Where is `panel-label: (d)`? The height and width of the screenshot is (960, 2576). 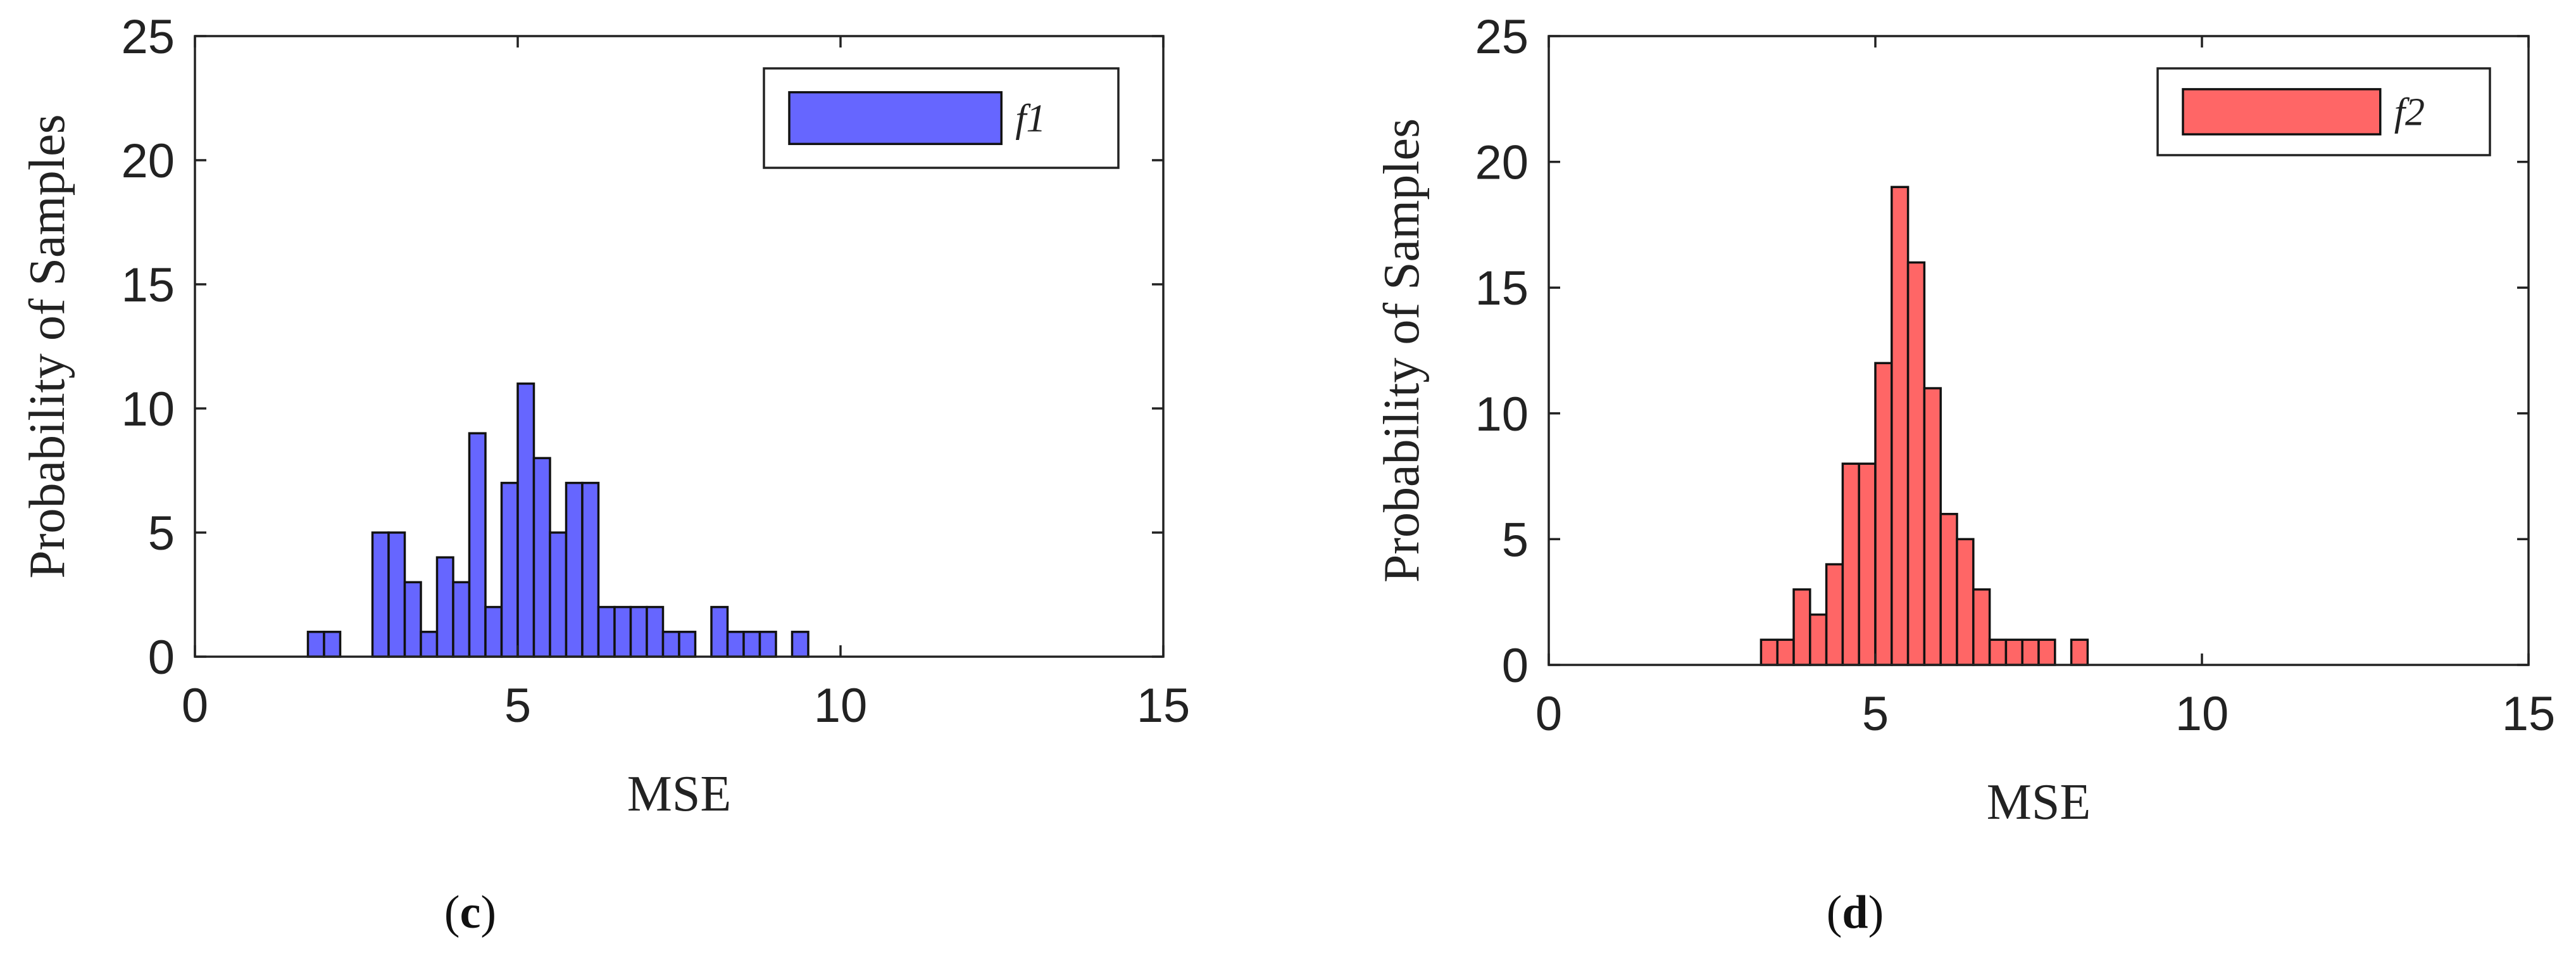
panel-label: (d) is located at coordinates (1855, 912).